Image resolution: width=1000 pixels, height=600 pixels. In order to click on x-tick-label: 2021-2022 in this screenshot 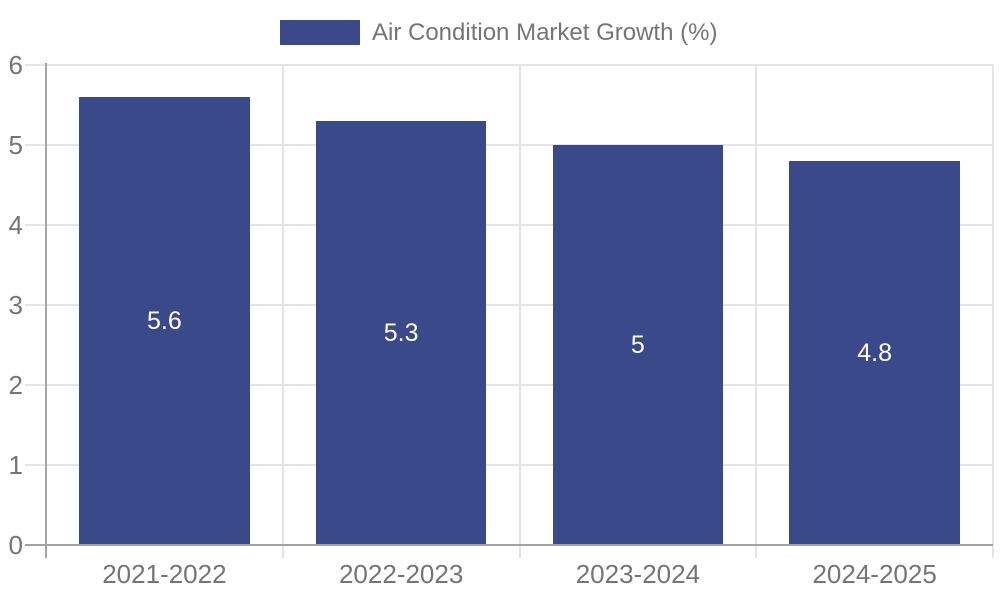, I will do `click(164, 574)`.